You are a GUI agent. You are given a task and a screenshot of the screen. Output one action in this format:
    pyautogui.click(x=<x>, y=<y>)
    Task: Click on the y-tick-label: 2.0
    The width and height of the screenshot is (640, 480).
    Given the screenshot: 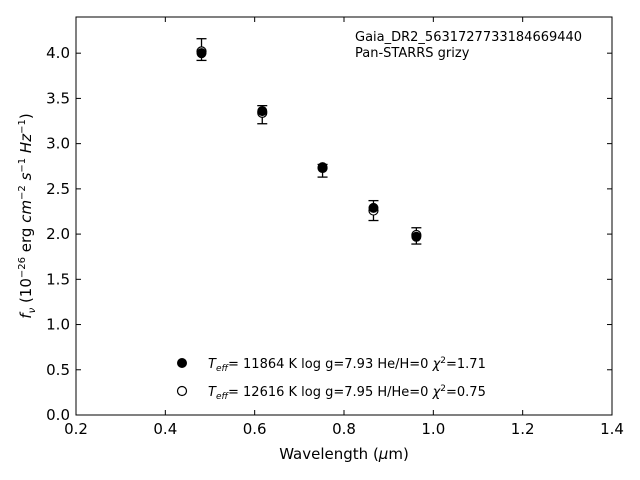 What is the action you would take?
    pyautogui.click(x=58, y=234)
    